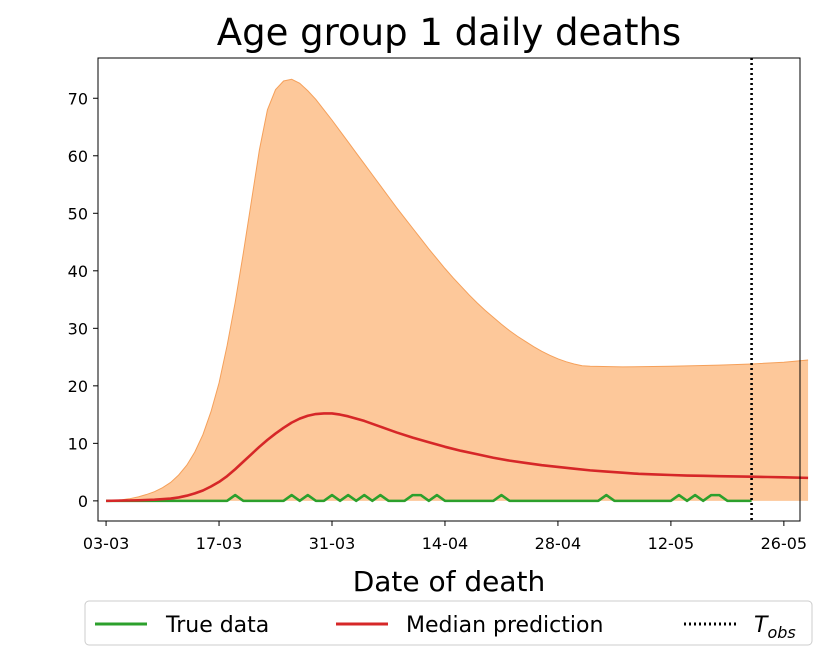 The width and height of the screenshot is (830, 649). I want to click on legend-true-data-label: True data, so click(217, 625).